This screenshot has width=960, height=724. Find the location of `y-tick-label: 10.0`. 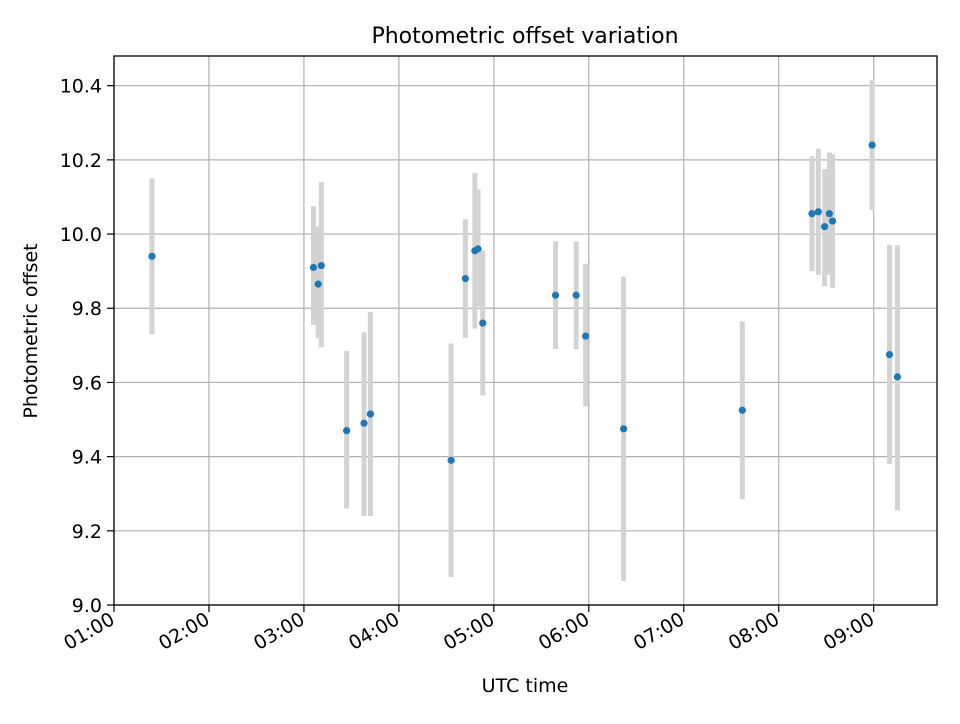

y-tick-label: 10.0 is located at coordinates (81, 235).